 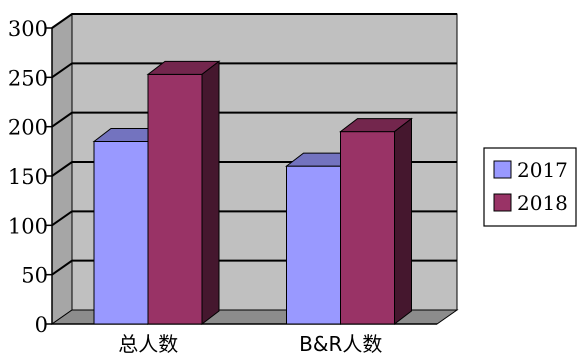 What do you see at coordinates (340, 344) in the screenshot?
I see `x-category-label-1: B&R人数` at bounding box center [340, 344].